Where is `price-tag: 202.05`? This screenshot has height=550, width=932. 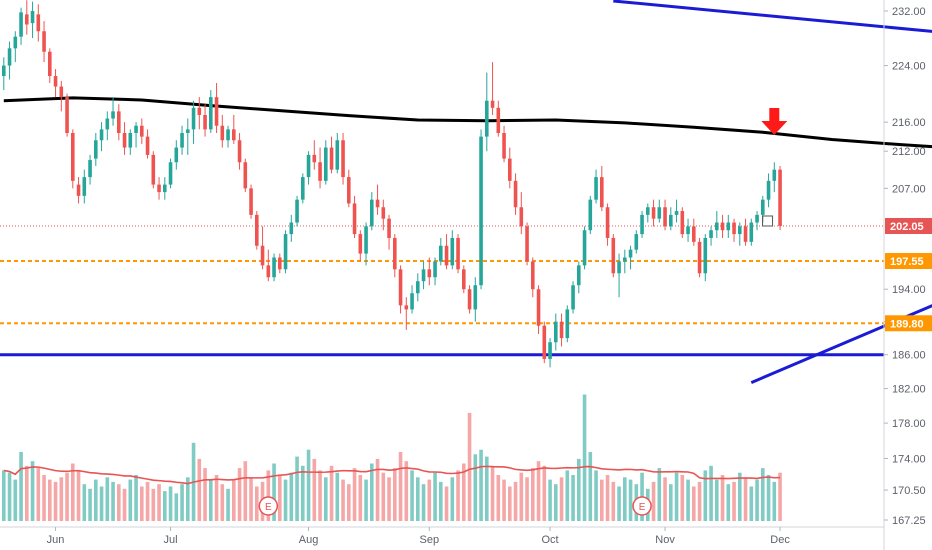
price-tag: 202.05 is located at coordinates (908, 225).